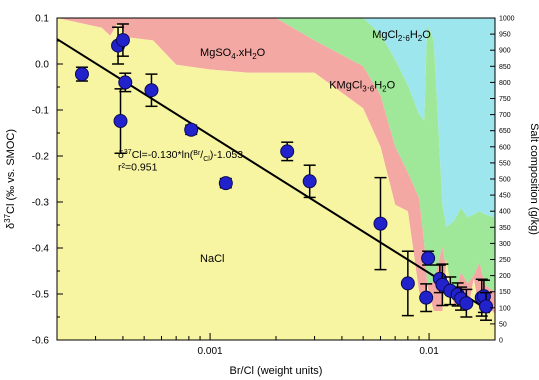 Image resolution: width=539 pixels, height=380 pixels. What do you see at coordinates (505, 163) in the screenshot?
I see `y2-tick-label: 550` at bounding box center [505, 163].